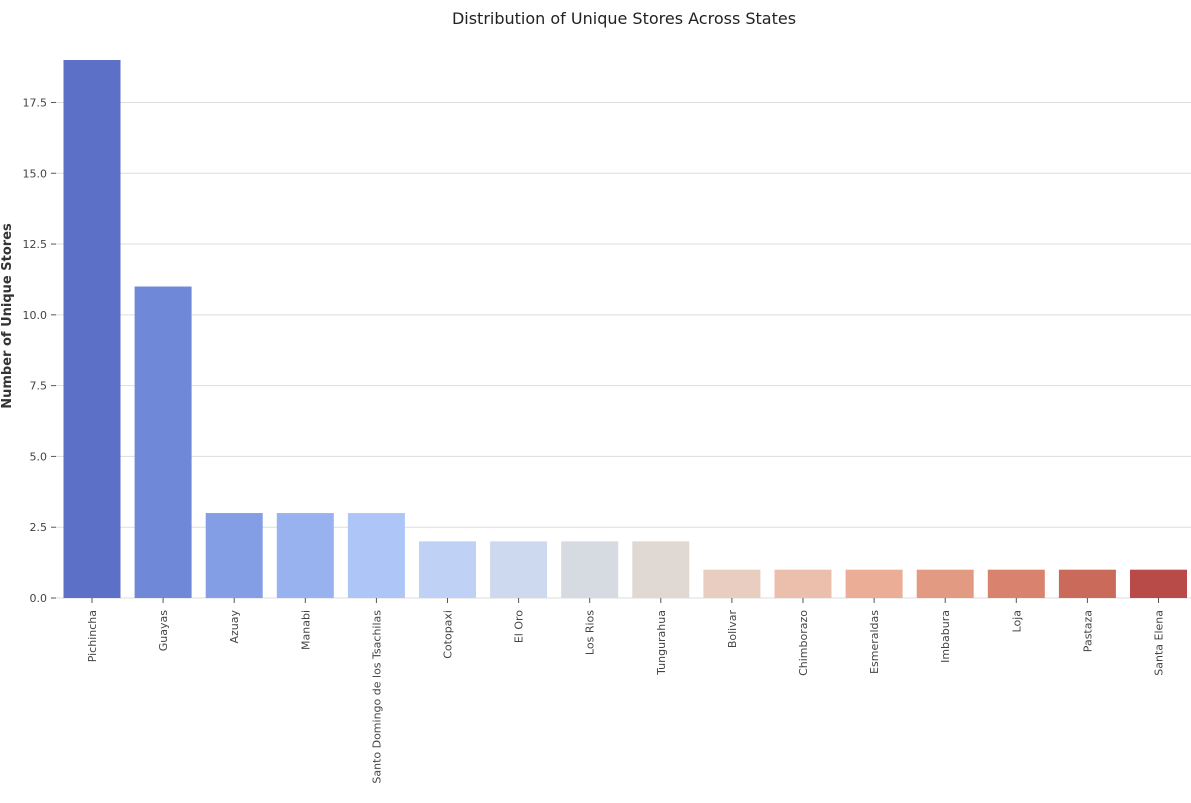  What do you see at coordinates (874, 642) in the screenshot?
I see `x-tick-label: Esmeraldas` at bounding box center [874, 642].